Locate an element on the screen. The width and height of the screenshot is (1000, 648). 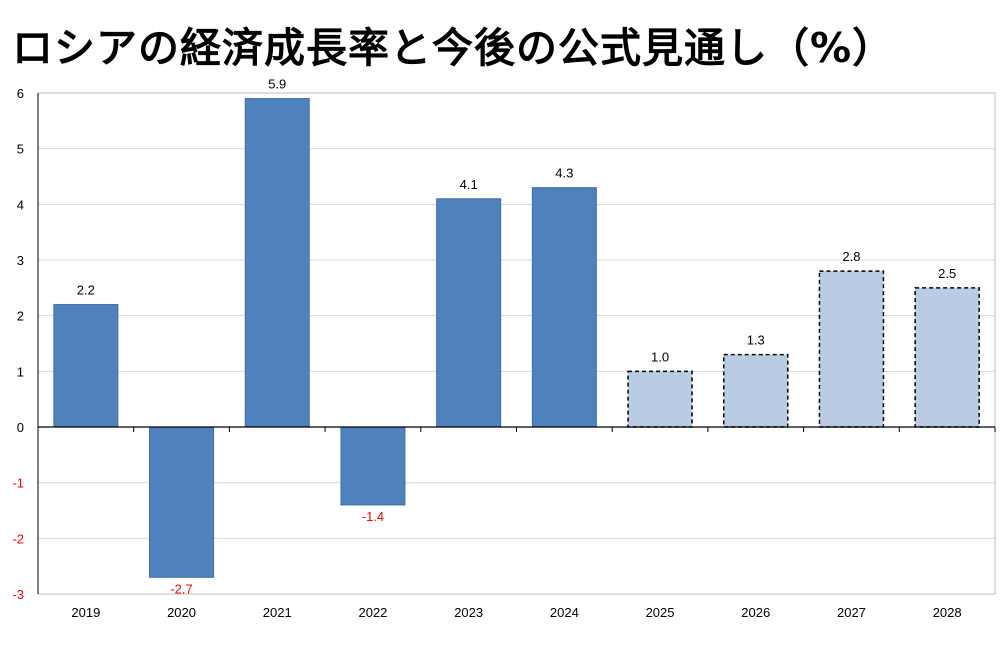
data-label: -1.4 is located at coordinates (373, 516).